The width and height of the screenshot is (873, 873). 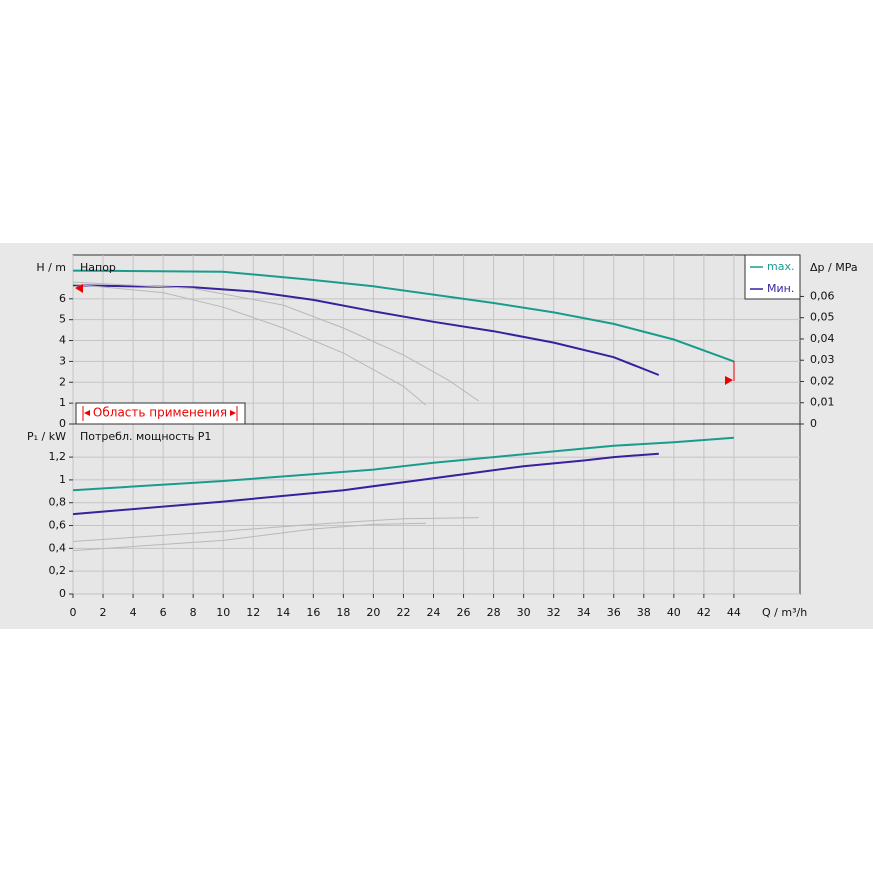 What do you see at coordinates (58, 570) in the screenshot?
I see `y-tick-label: 0,2` at bounding box center [58, 570].